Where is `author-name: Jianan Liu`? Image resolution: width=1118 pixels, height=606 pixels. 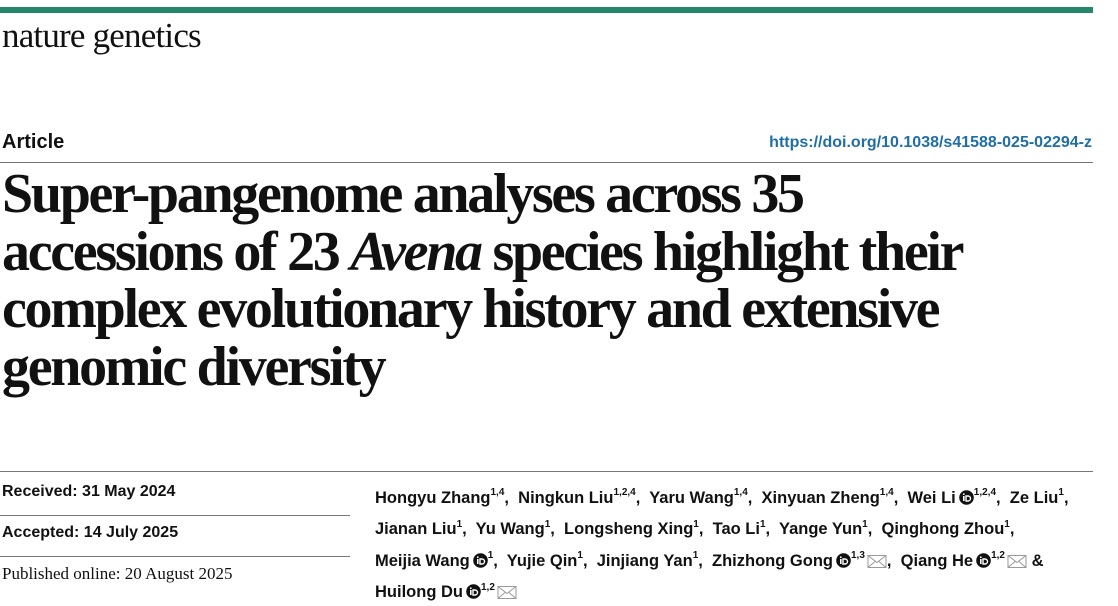
author-name: Jianan Liu is located at coordinates (416, 529).